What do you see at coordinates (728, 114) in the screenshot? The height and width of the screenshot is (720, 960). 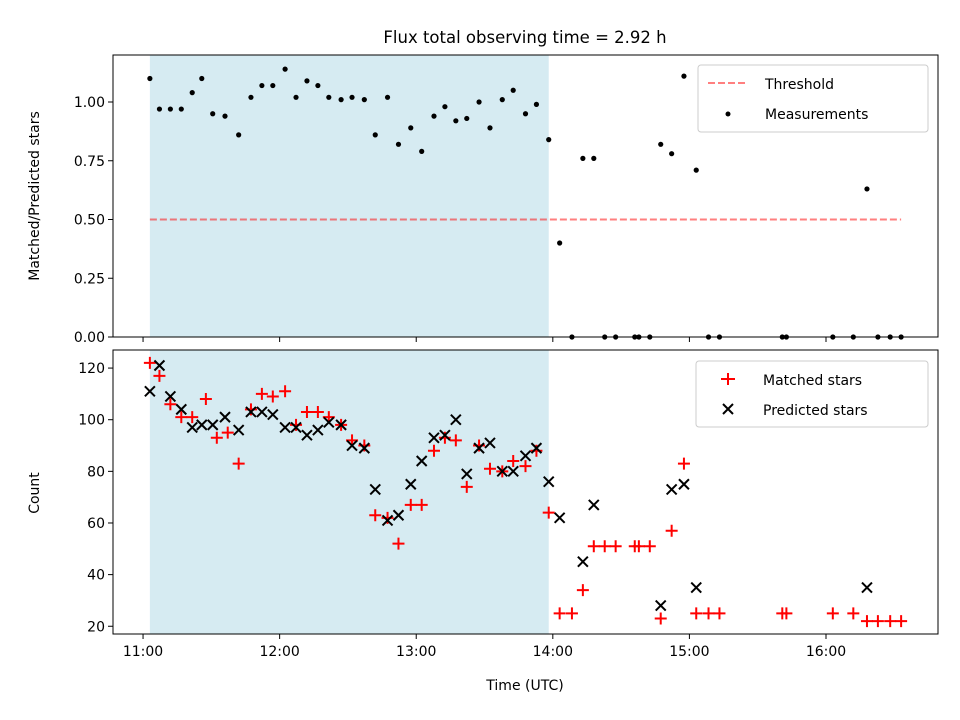 I see `legend-measurements-swatch` at bounding box center [728, 114].